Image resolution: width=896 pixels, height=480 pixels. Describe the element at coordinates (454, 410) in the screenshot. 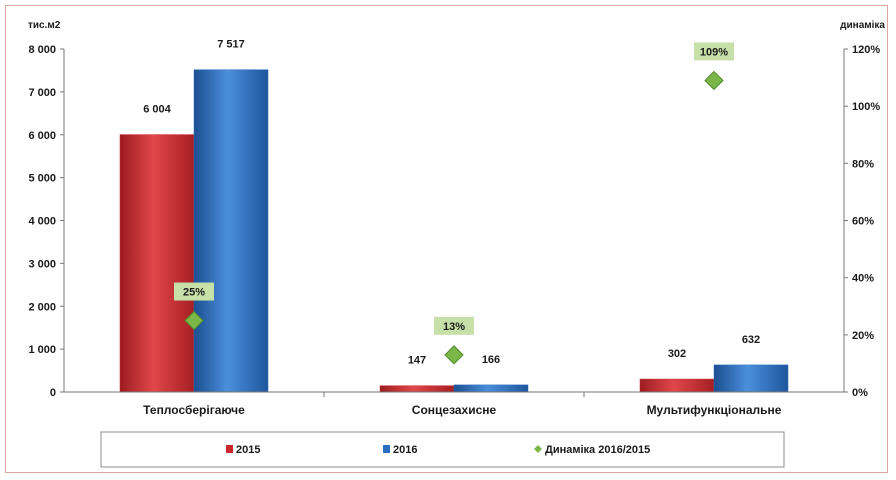

I see `category-label: Сонцезахисне` at that location.